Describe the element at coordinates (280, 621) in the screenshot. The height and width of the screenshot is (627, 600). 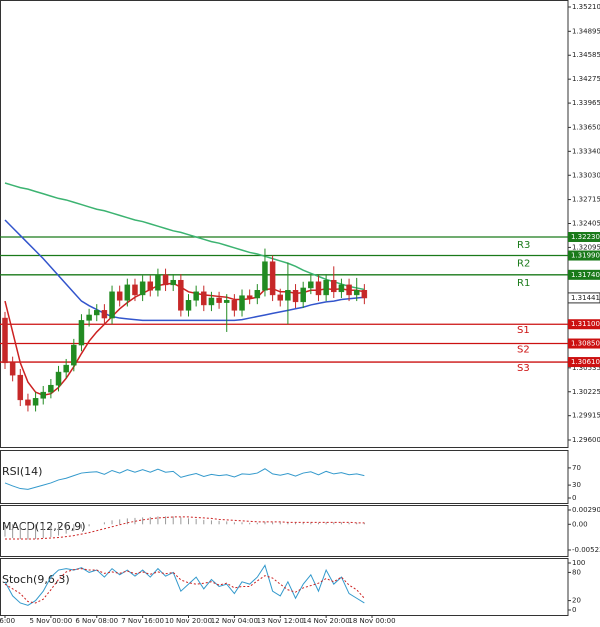
I see `x-tick-label: 13 Nov 12:00` at that location.